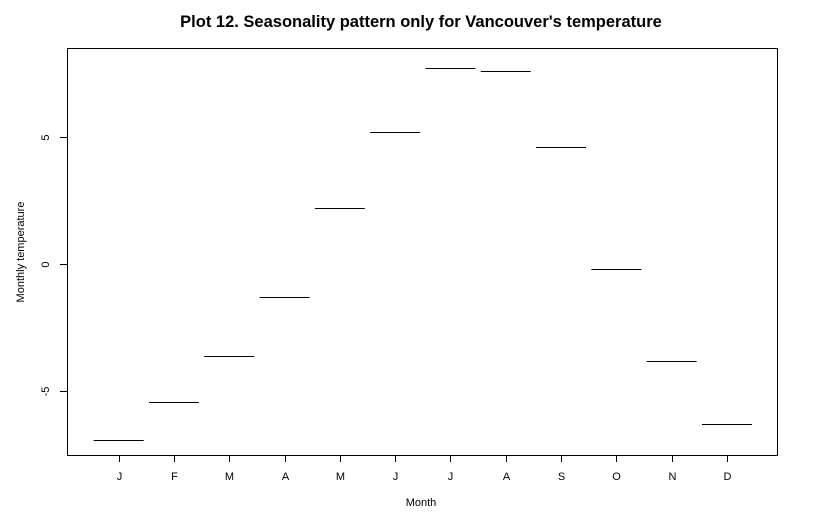  Describe the element at coordinates (21, 252) in the screenshot. I see `y-axis-label: Monthly temperature` at that location.